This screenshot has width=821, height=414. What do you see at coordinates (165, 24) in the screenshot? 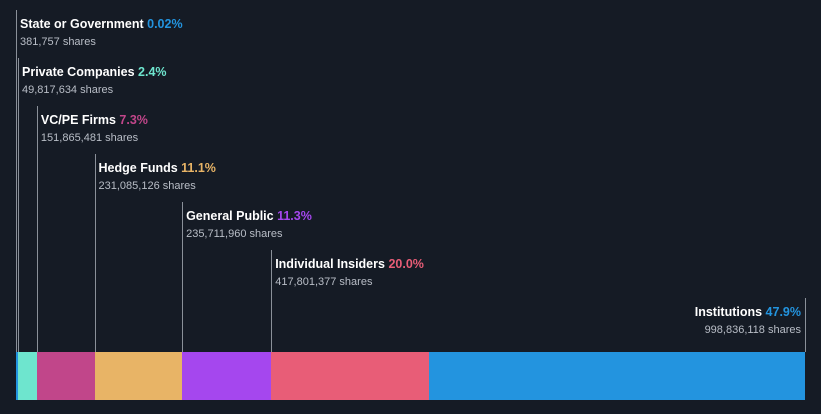
I see `segment-percent-0: 0.02%` at bounding box center [165, 24].